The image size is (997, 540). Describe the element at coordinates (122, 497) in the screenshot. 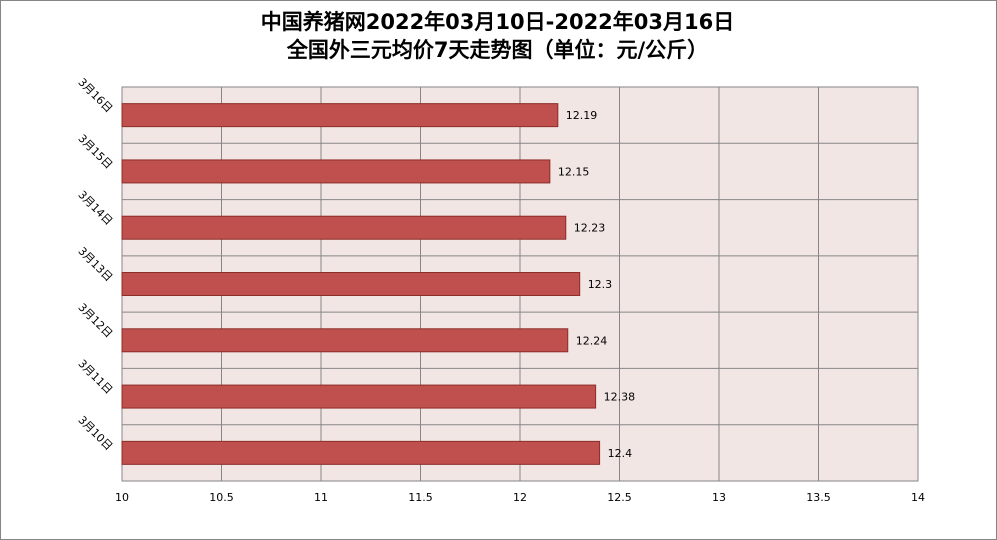

I see `x-tick-label: 10` at that location.